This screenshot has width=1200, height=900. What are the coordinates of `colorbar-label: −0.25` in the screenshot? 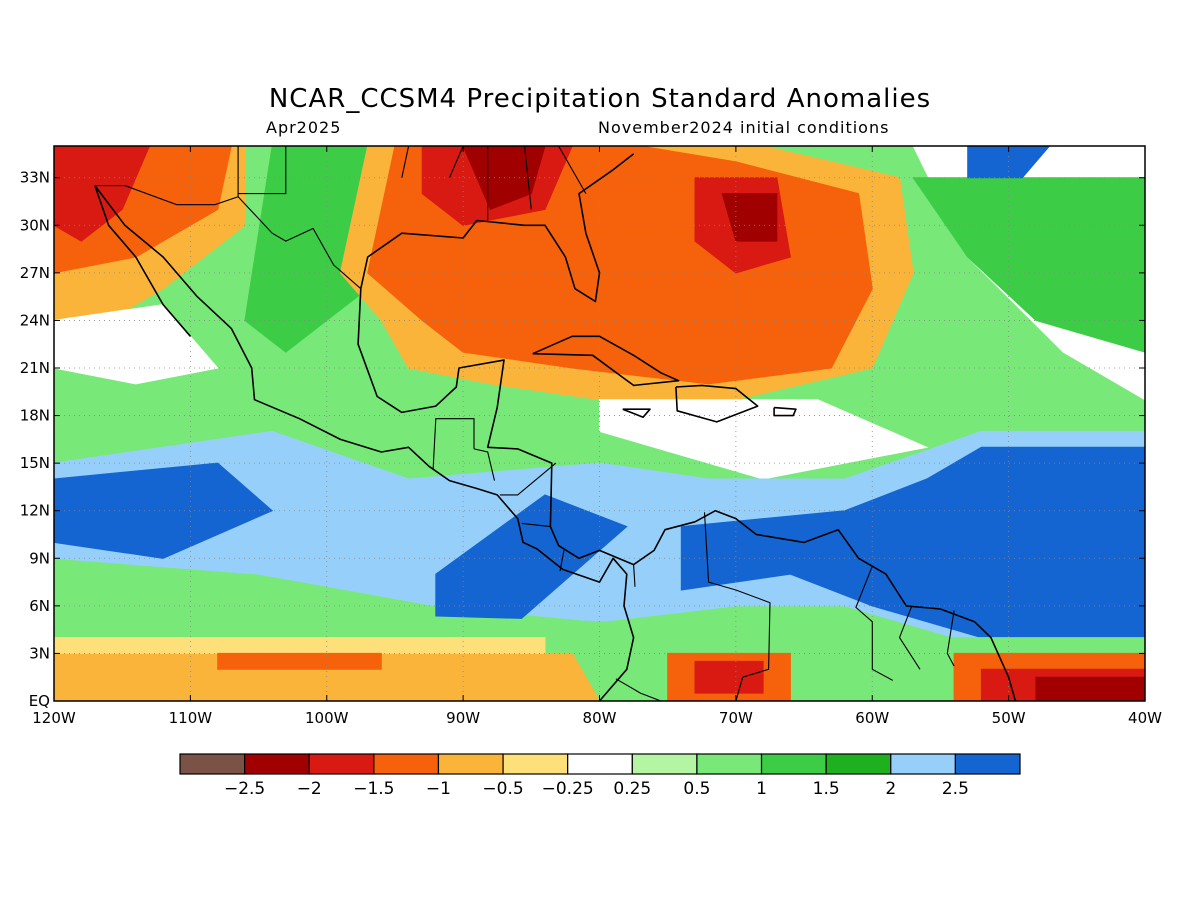 It's located at (568, 789).